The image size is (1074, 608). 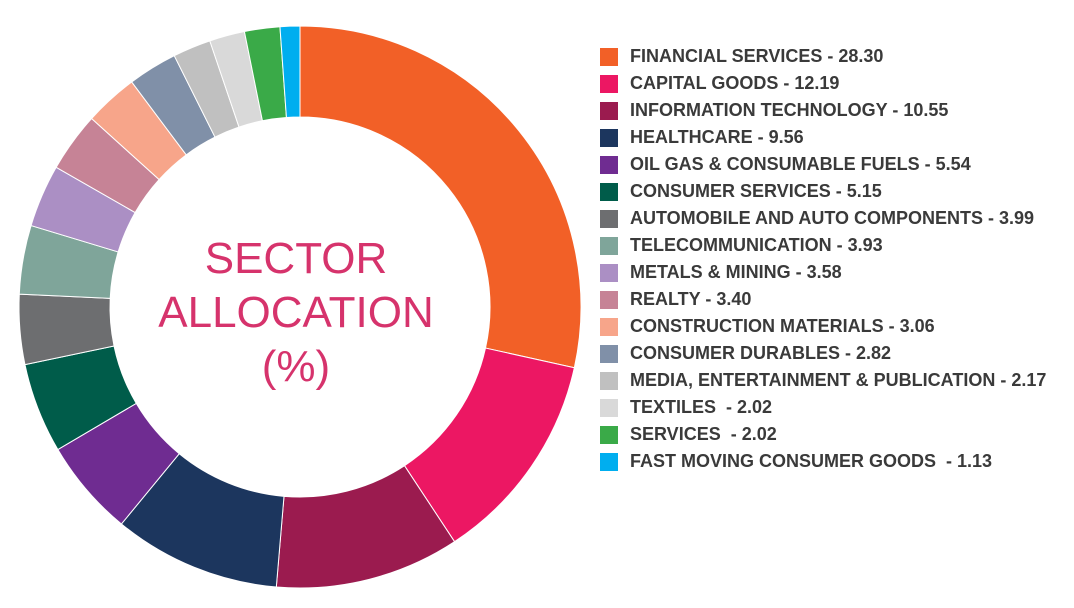 I want to click on legend-label: INFORMATION TECHNOLOGY - 10.55, so click(x=789, y=110).